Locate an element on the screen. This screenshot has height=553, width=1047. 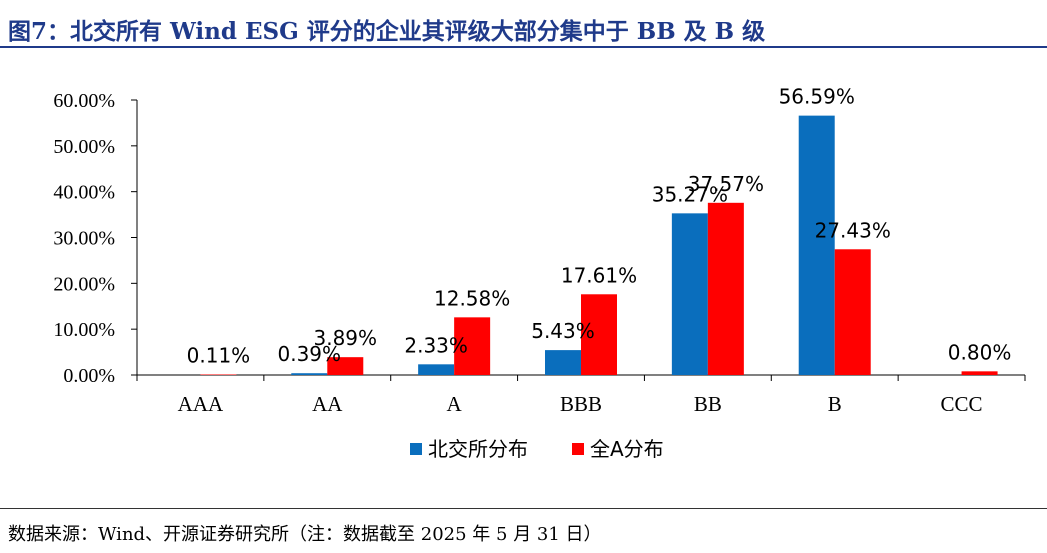
source-divider is located at coordinates (523, 508).